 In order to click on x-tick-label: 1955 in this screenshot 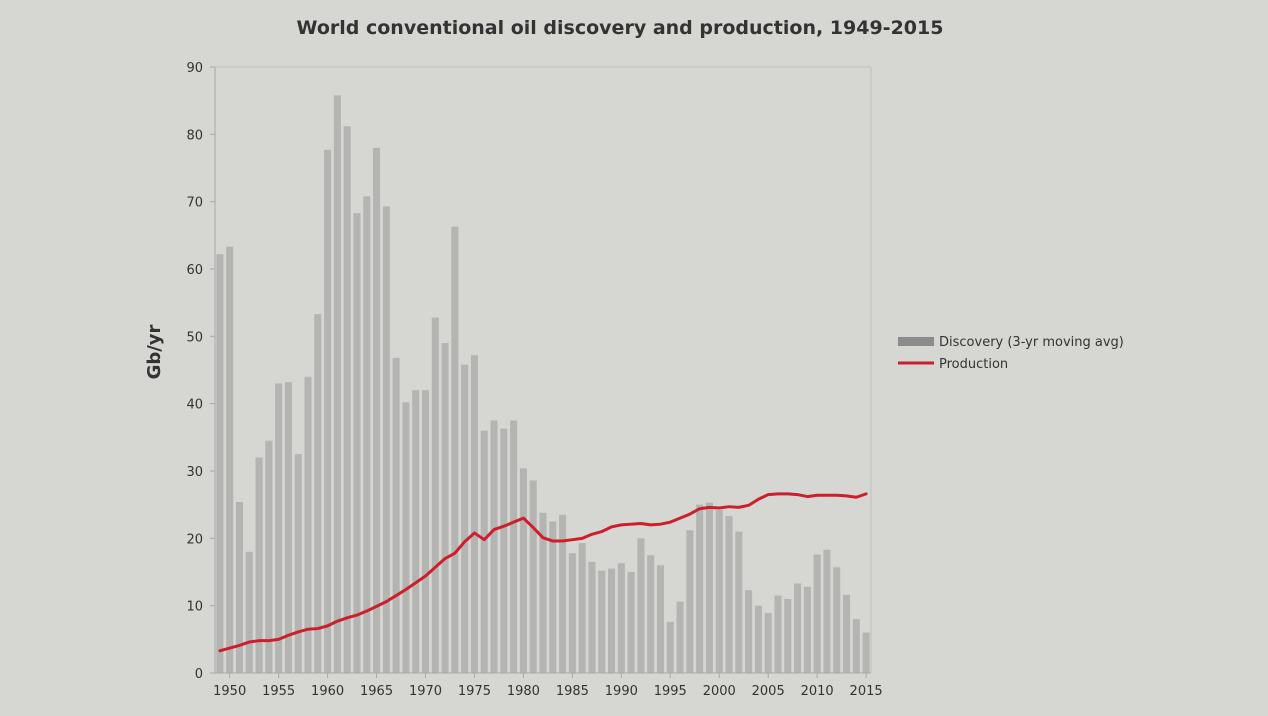, I will do `click(278, 691)`.